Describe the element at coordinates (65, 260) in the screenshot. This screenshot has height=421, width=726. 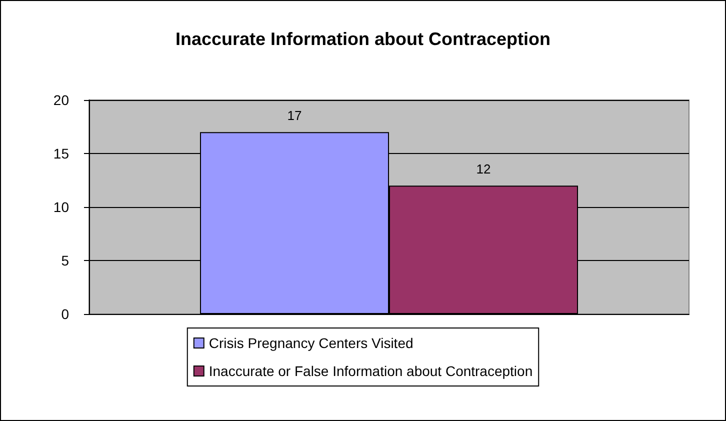
I see `y-tick-label: 5` at that location.